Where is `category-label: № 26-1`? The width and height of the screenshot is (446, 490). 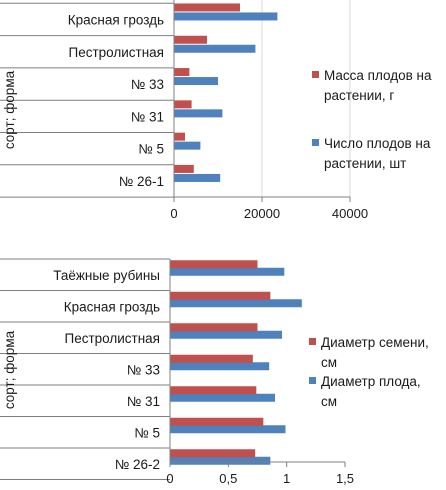 category-label: № 26-1 is located at coordinates (141, 181).